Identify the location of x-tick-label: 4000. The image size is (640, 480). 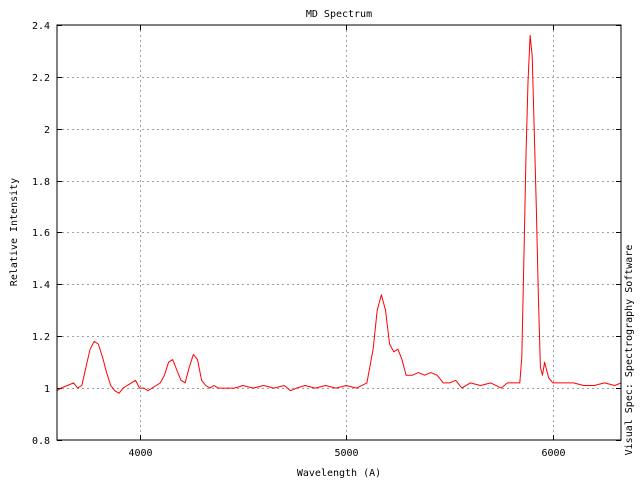
(140, 453).